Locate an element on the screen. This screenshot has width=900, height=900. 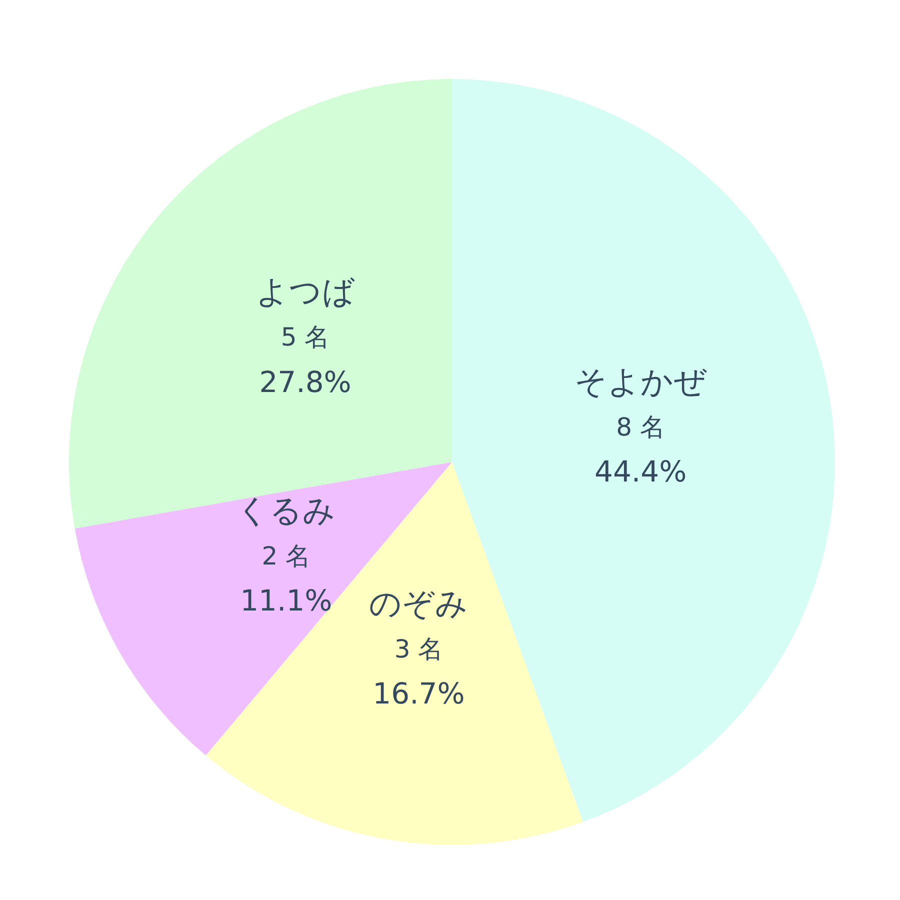
slice-label: くるみ is located at coordinates (286, 511).